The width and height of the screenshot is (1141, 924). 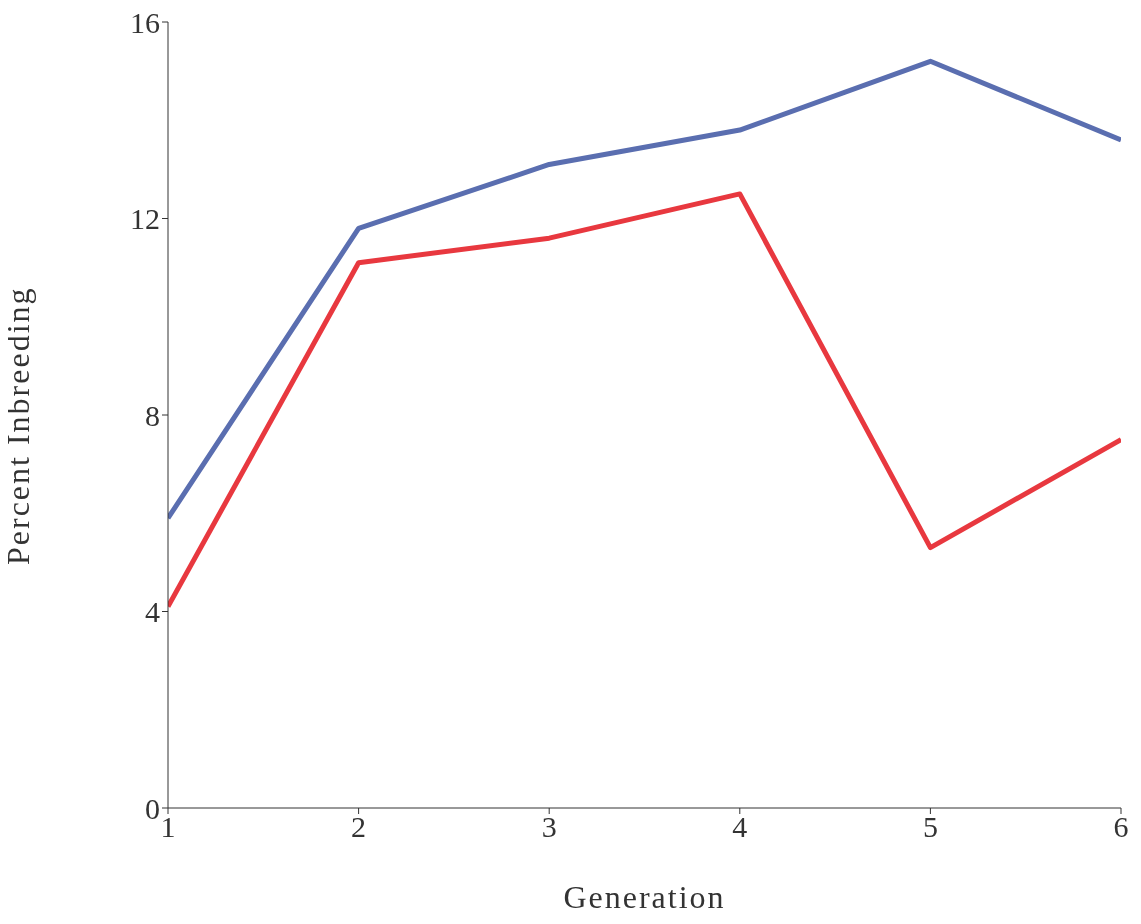 What do you see at coordinates (168, 827) in the screenshot?
I see `x-tick-label: 1` at bounding box center [168, 827].